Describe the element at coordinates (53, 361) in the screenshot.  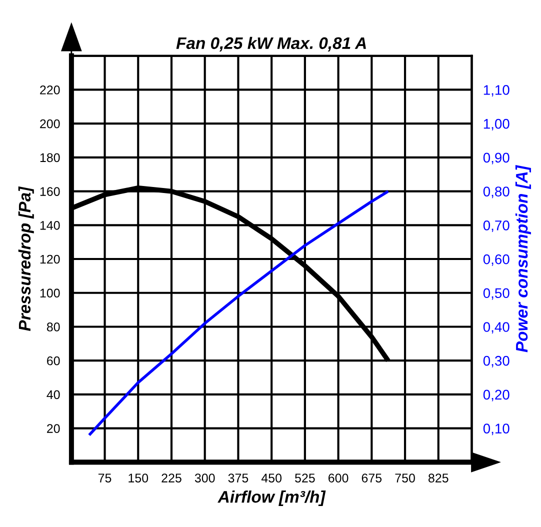
I see `y-tick-label: 60` at that location.